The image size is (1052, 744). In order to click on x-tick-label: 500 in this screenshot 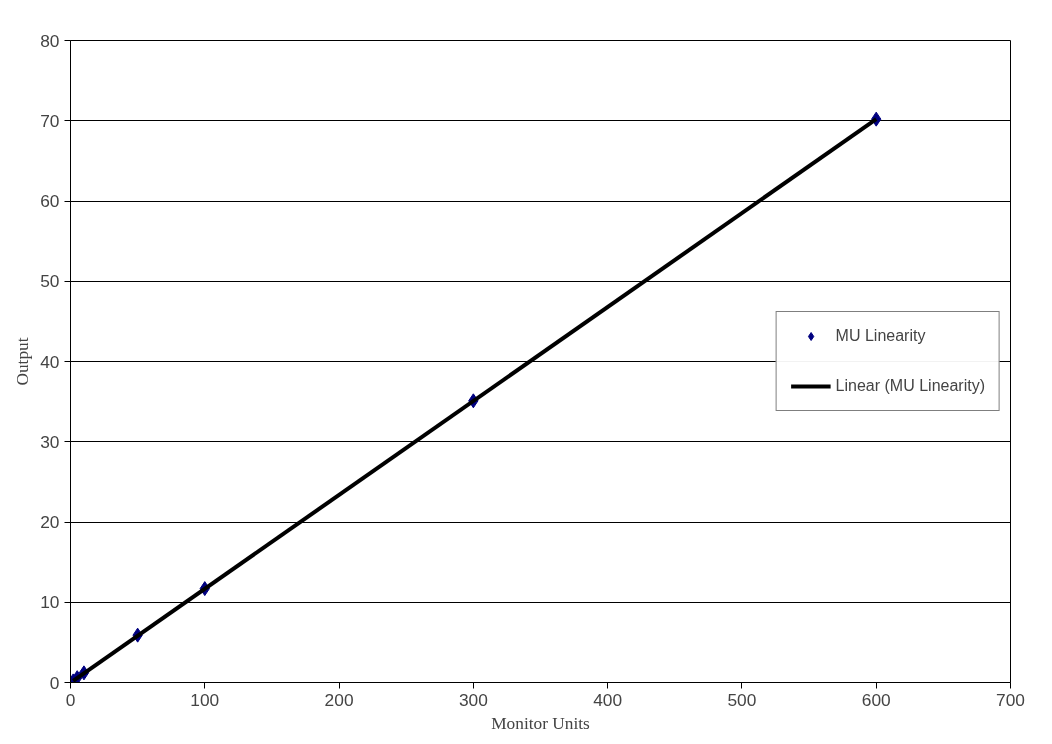, I will do `click(742, 699)`.